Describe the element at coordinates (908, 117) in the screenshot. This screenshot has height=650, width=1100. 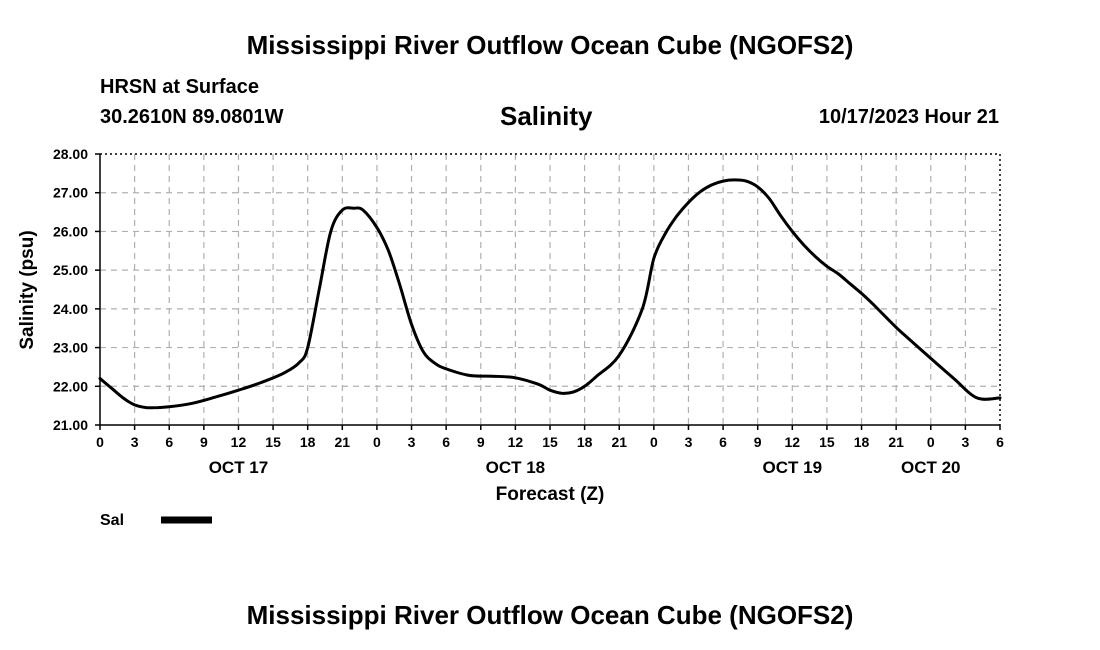
I see `forecast-datetime: 10/17/2023 Hour 21` at that location.